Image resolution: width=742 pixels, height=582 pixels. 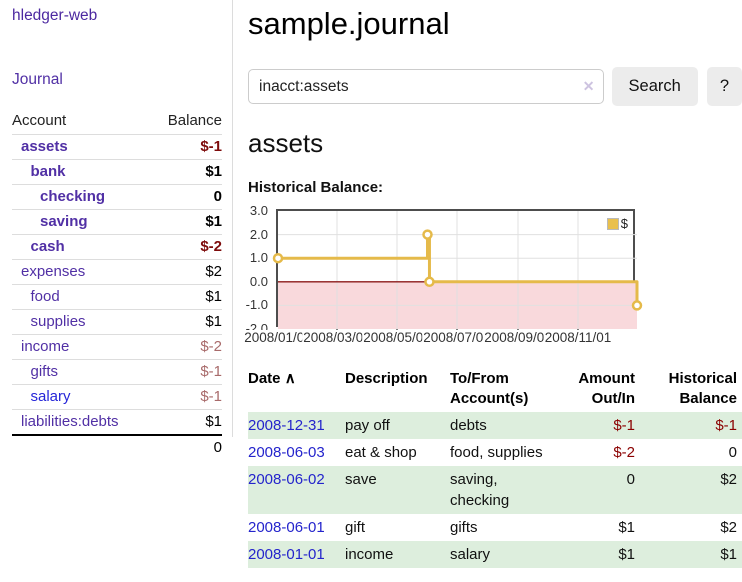 I want to click on transaction-date-link: 2008-06-01, so click(x=286, y=527).